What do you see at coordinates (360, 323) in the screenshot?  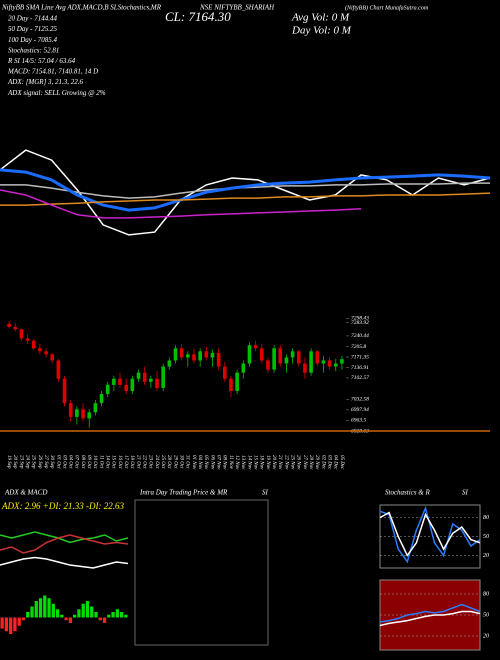 I see `y-tick-label: 7283.92` at bounding box center [360, 323].